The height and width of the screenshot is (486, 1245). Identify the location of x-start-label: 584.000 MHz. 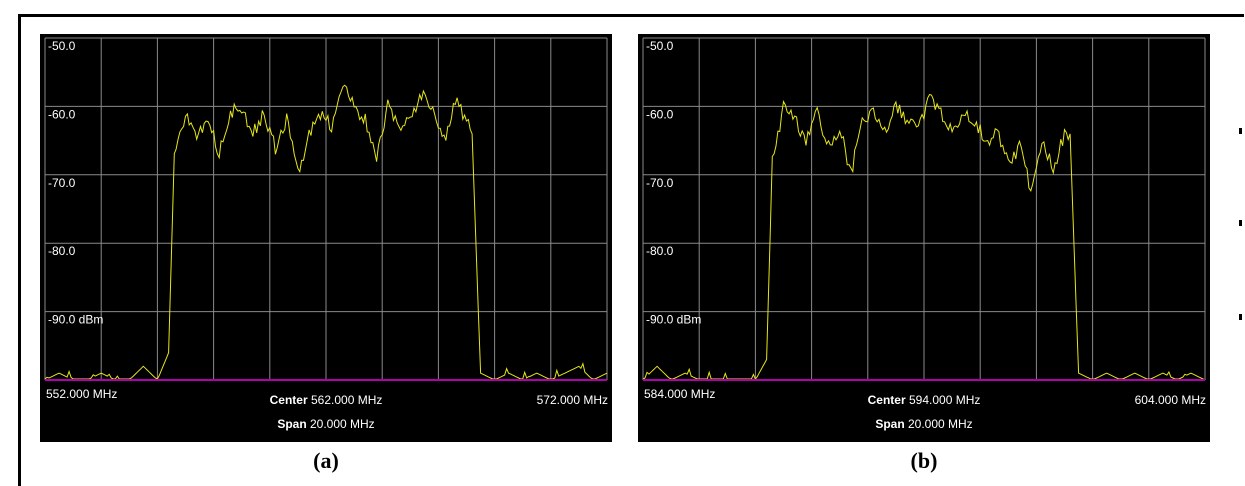
(679, 394).